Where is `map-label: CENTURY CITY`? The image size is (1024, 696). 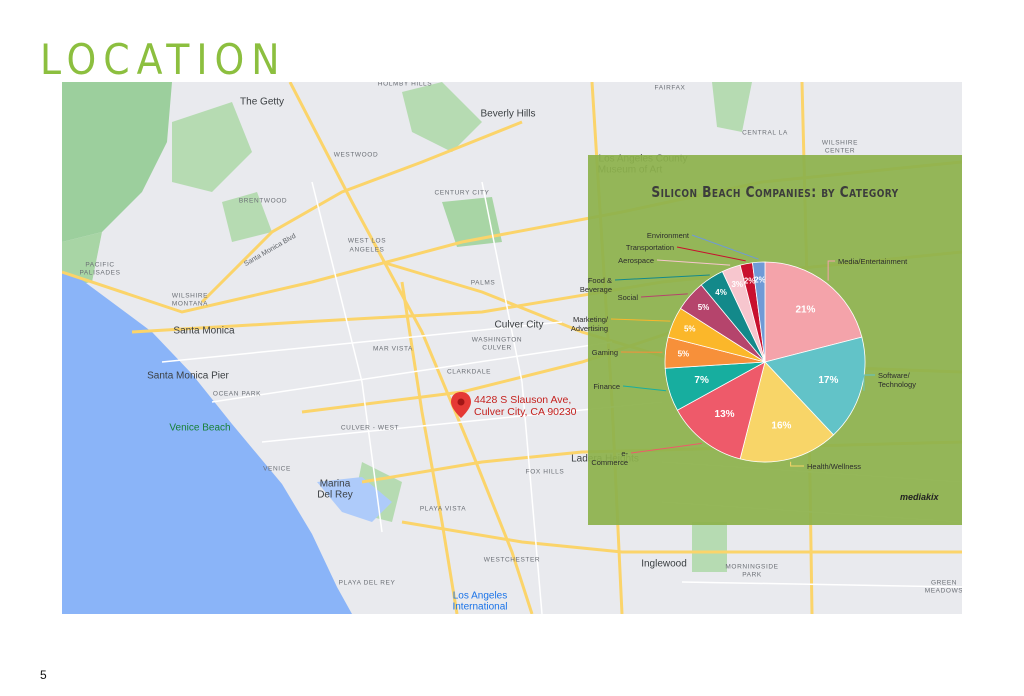
map-label: CENTURY CITY is located at coordinates (462, 193).